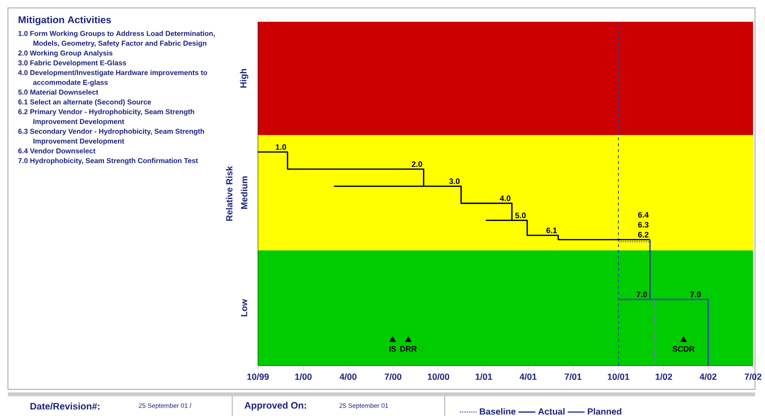  I want to click on text: Mitigation Activities, so click(64, 21).